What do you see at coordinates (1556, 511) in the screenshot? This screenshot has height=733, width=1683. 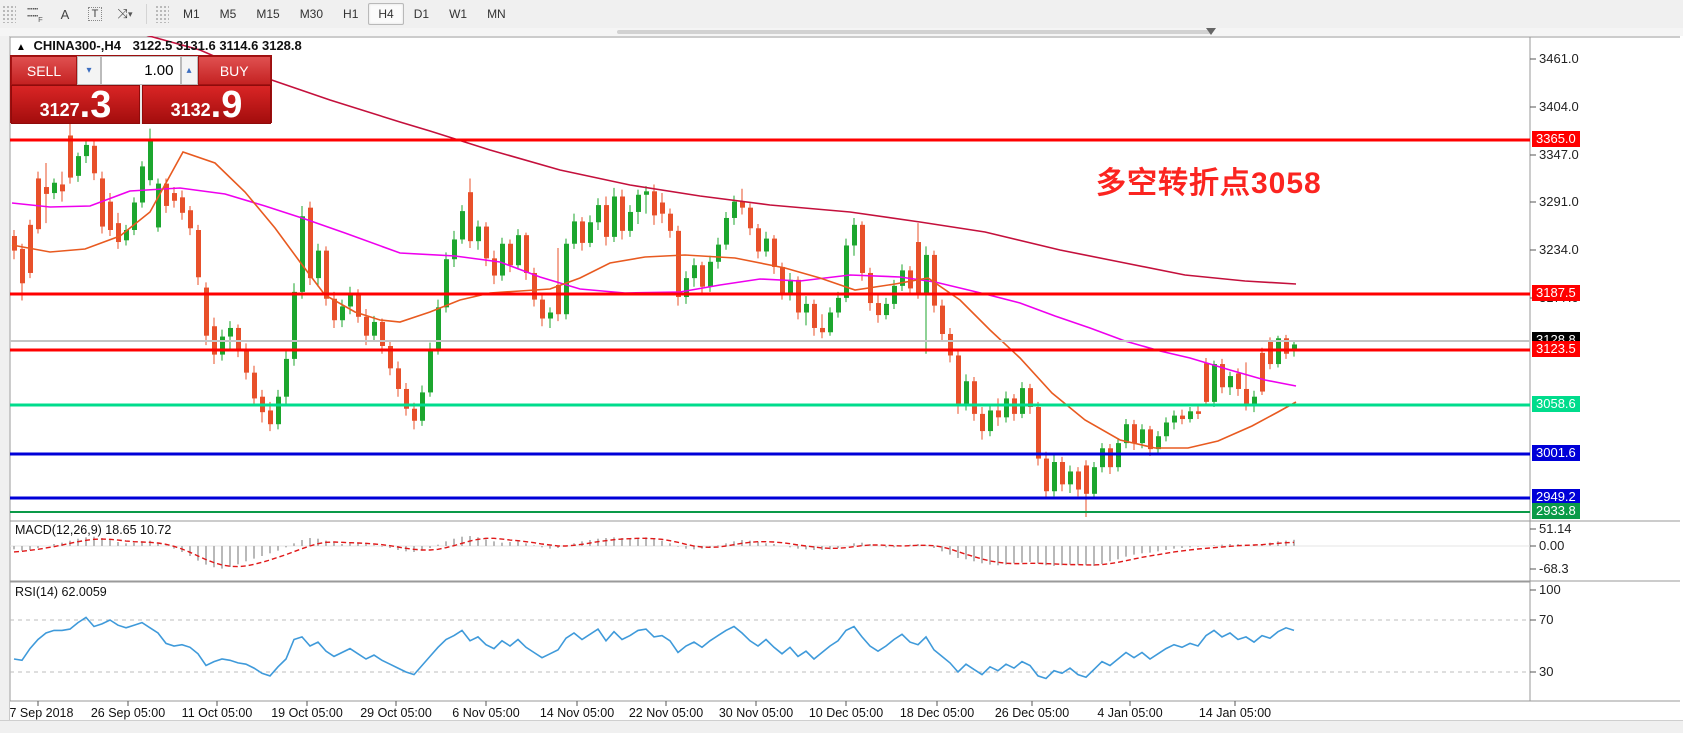 I see `price-level-badge: 2933.8` at bounding box center [1556, 511].